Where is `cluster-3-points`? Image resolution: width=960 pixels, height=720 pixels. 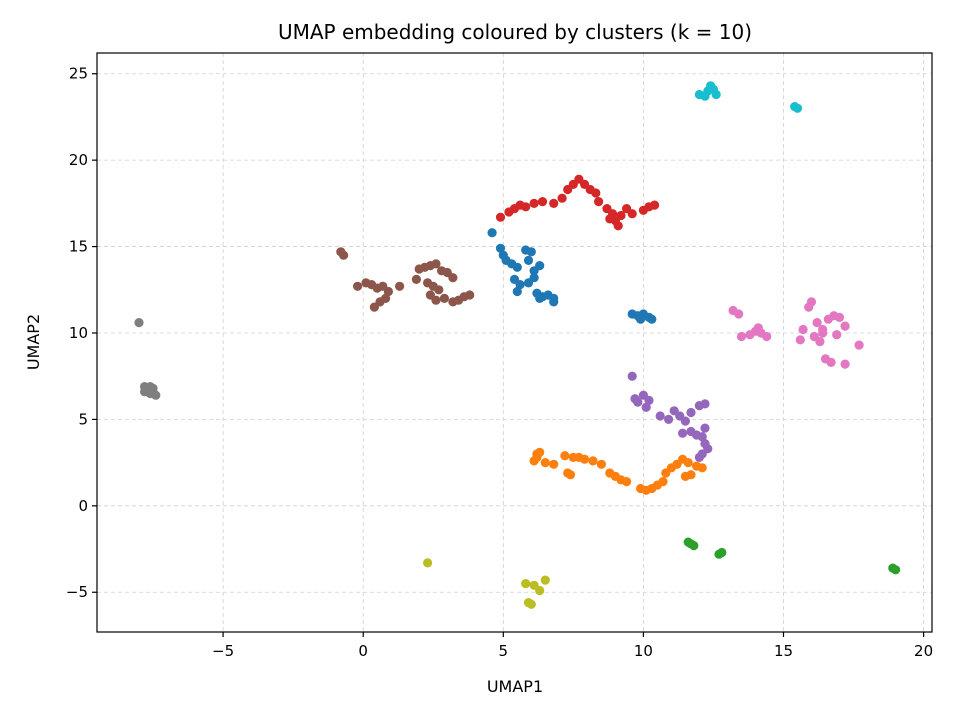 cluster-3-points is located at coordinates (577, 202).